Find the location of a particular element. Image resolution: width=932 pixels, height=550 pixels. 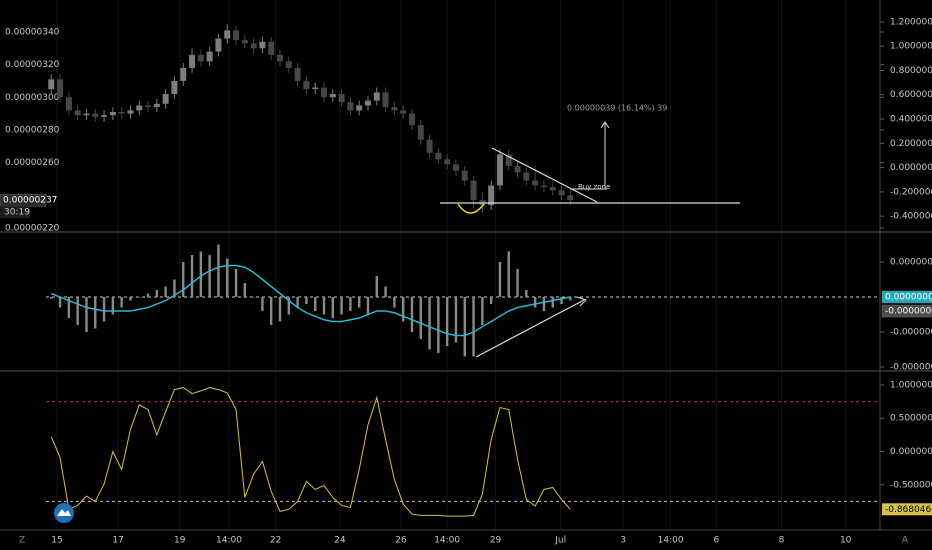

y-tick-label: 0.20000000 is located at coordinates (911, 144).